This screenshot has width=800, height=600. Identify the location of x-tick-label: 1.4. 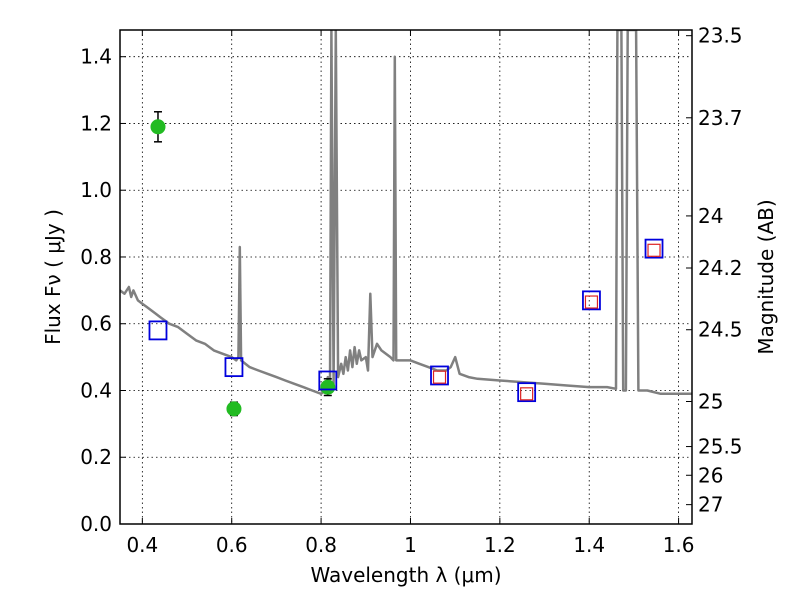
(589, 545).